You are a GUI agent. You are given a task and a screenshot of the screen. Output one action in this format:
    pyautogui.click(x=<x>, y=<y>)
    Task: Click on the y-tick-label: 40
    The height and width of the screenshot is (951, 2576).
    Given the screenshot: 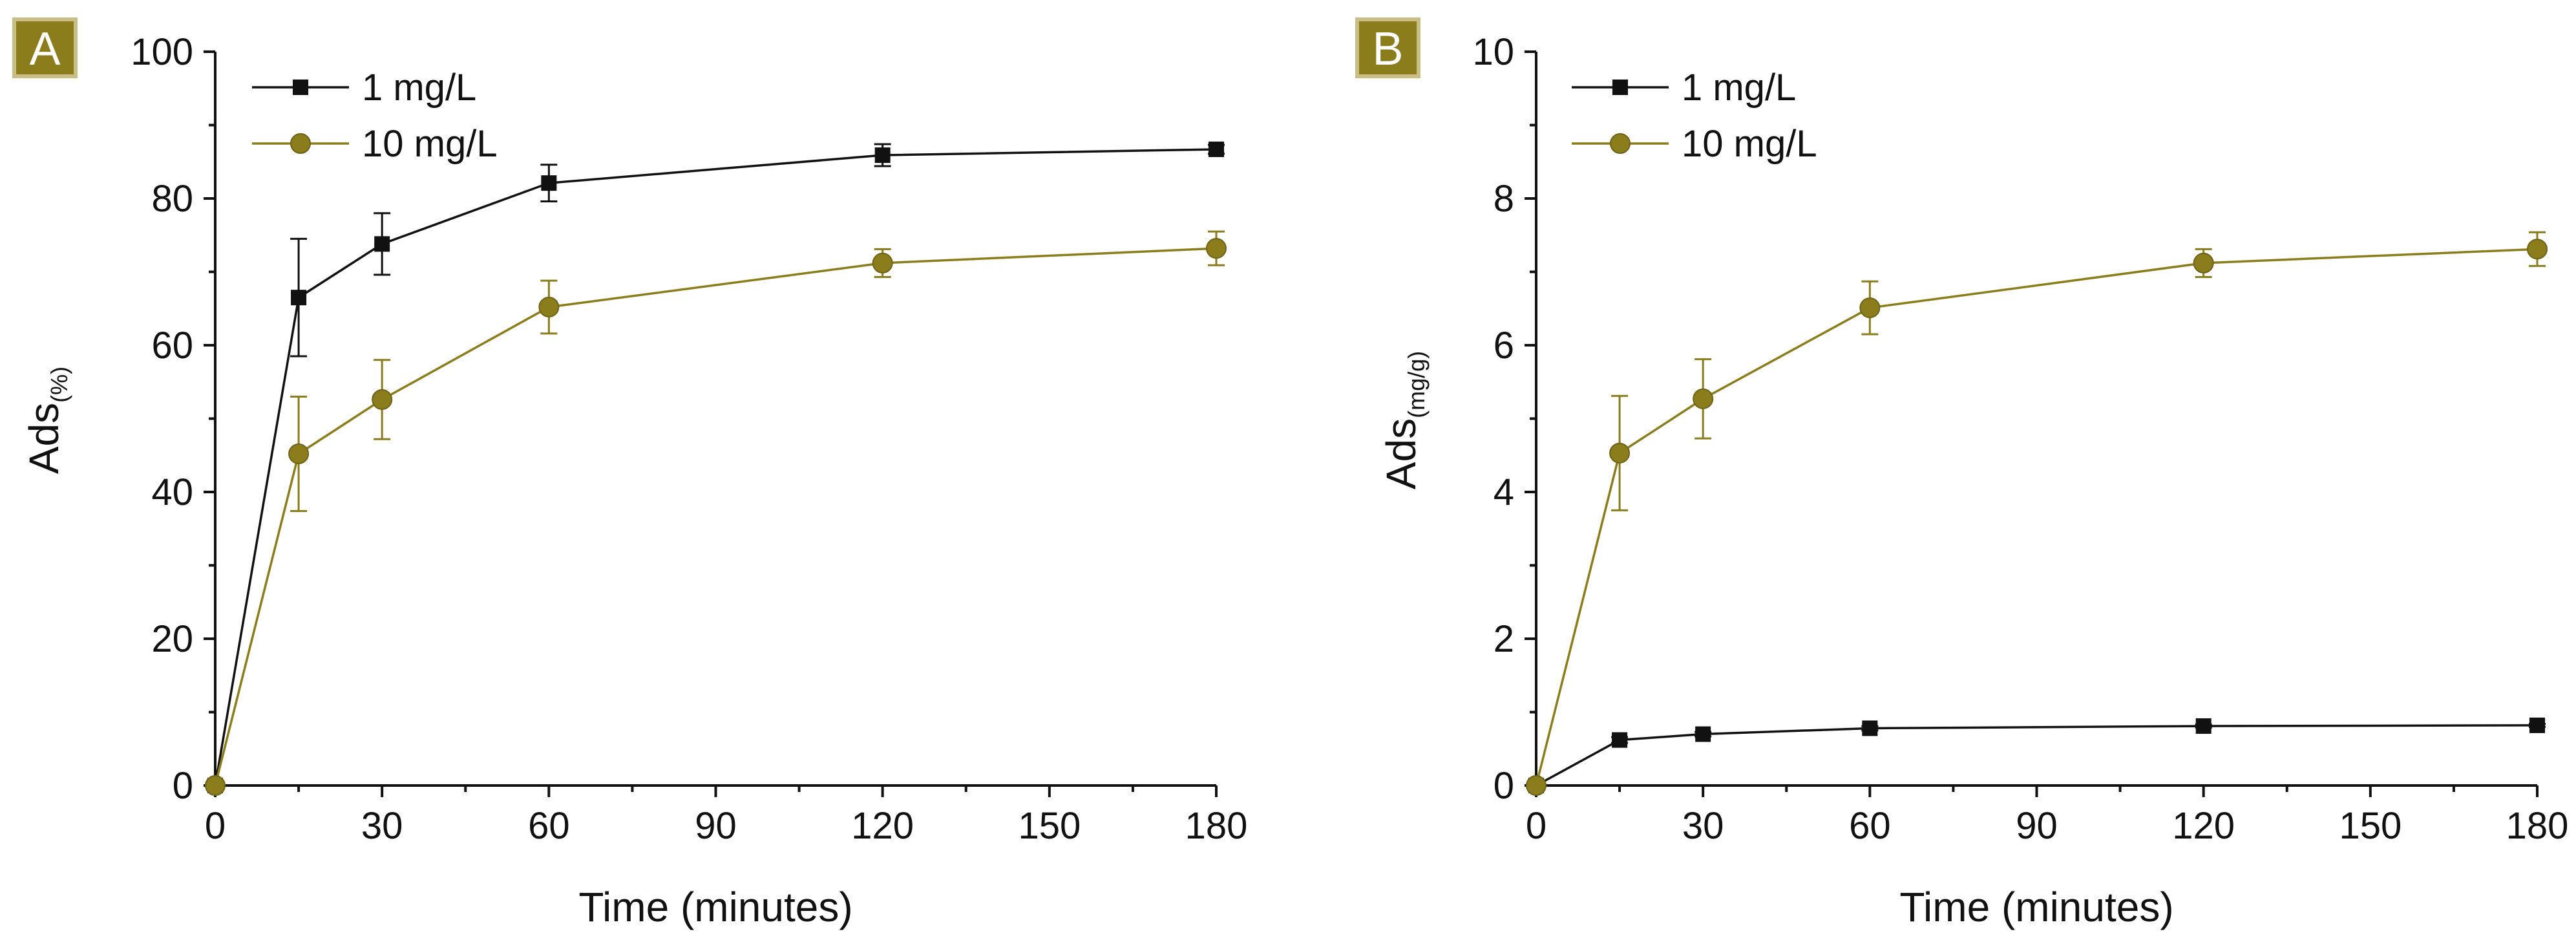 What is the action you would take?
    pyautogui.click(x=172, y=492)
    